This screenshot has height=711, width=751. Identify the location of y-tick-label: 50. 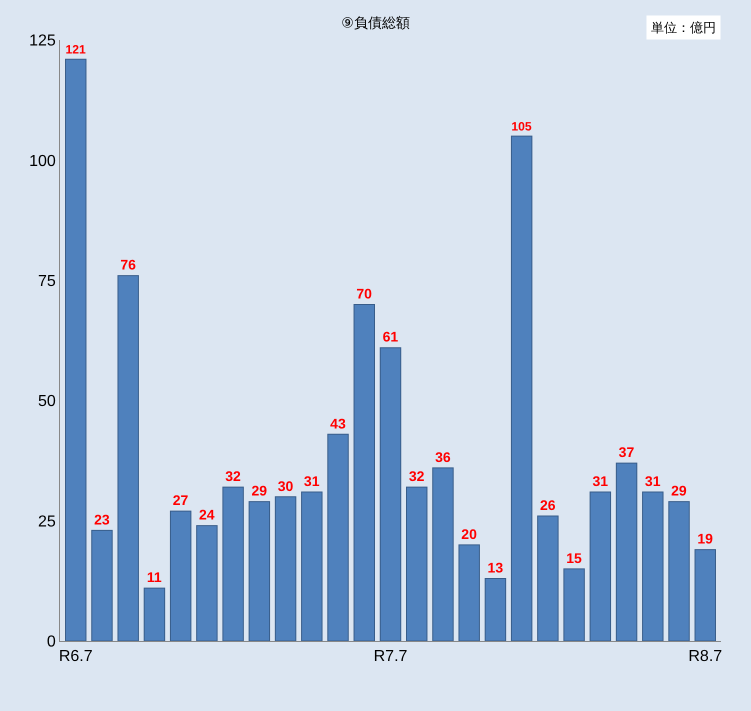
(47, 401).